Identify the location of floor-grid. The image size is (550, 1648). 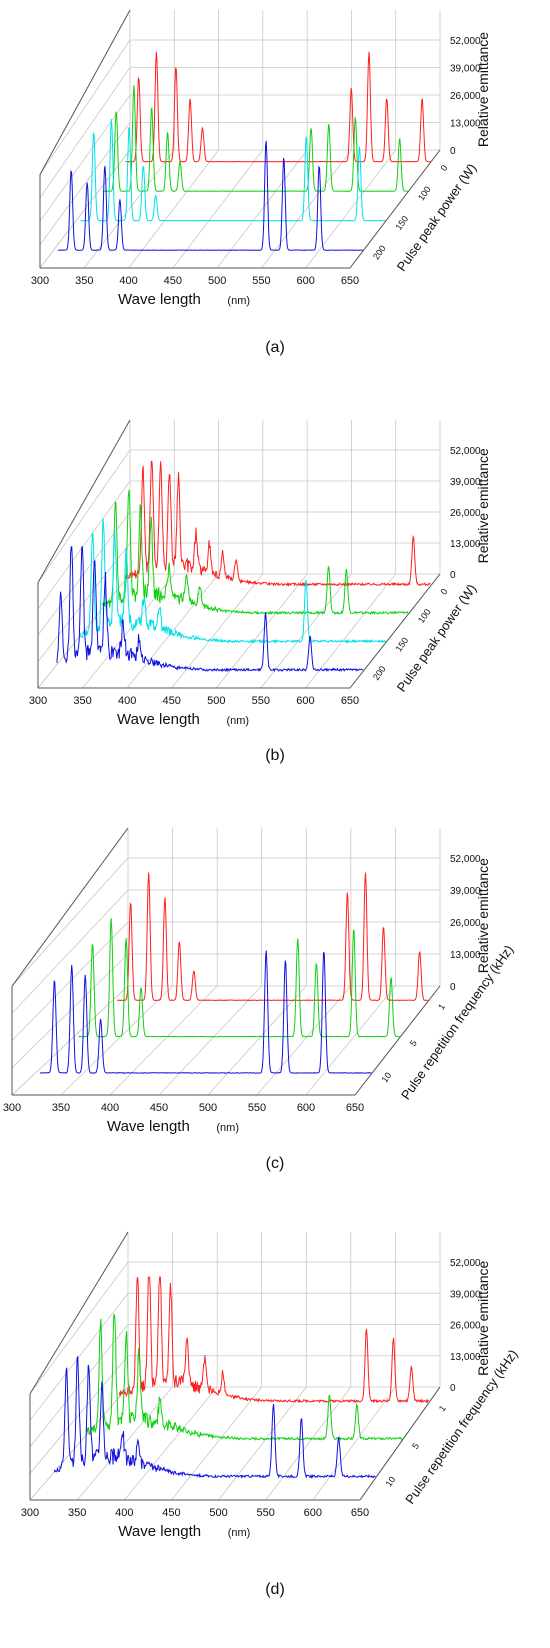
(240, 209).